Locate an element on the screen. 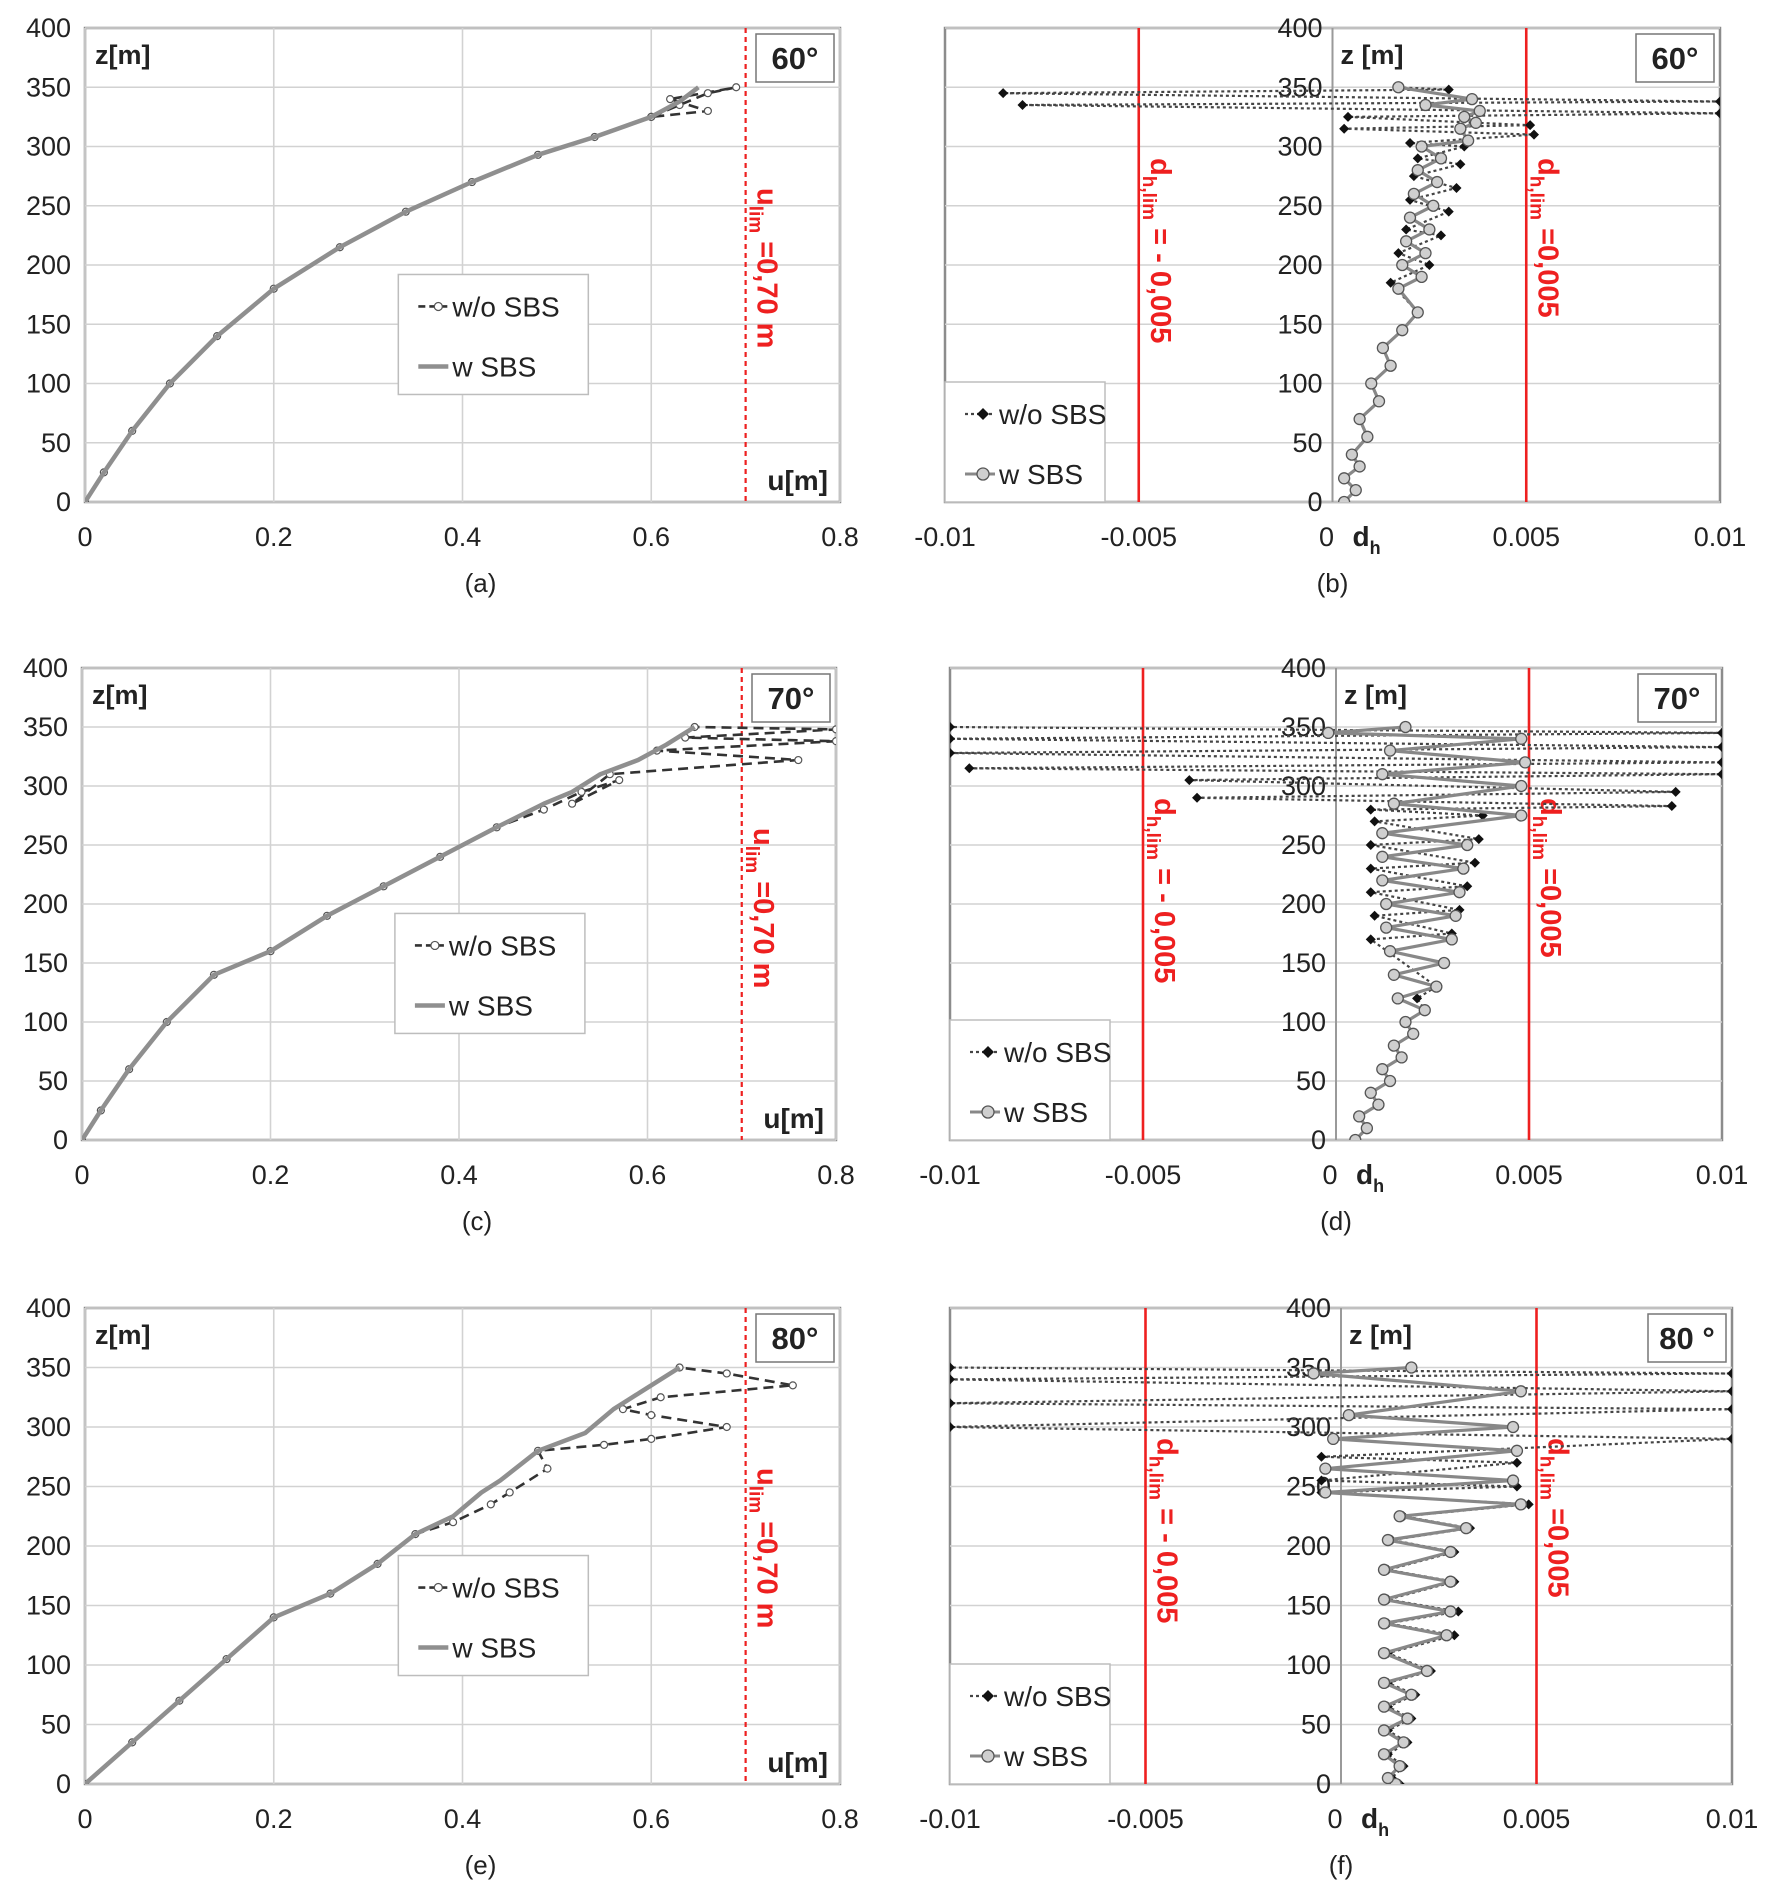  title-box: 60° is located at coordinates (1675, 58).